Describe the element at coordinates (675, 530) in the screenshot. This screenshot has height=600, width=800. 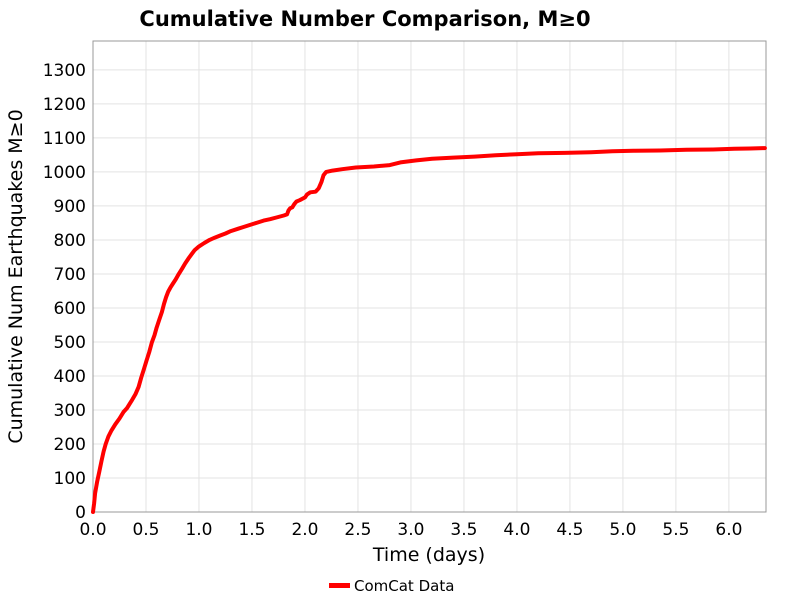
I see `x-tick-label: 5.5` at that location.